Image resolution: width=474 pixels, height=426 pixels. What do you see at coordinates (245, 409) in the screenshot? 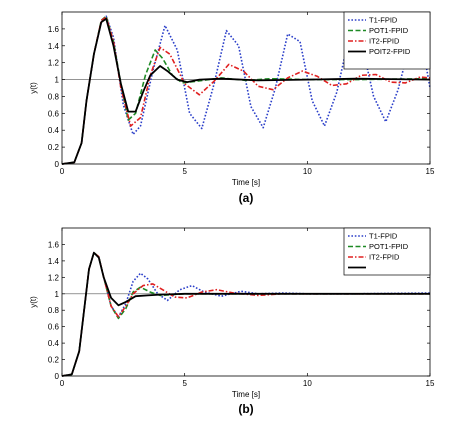
I see `figure-caption: (b)` at bounding box center [245, 409].